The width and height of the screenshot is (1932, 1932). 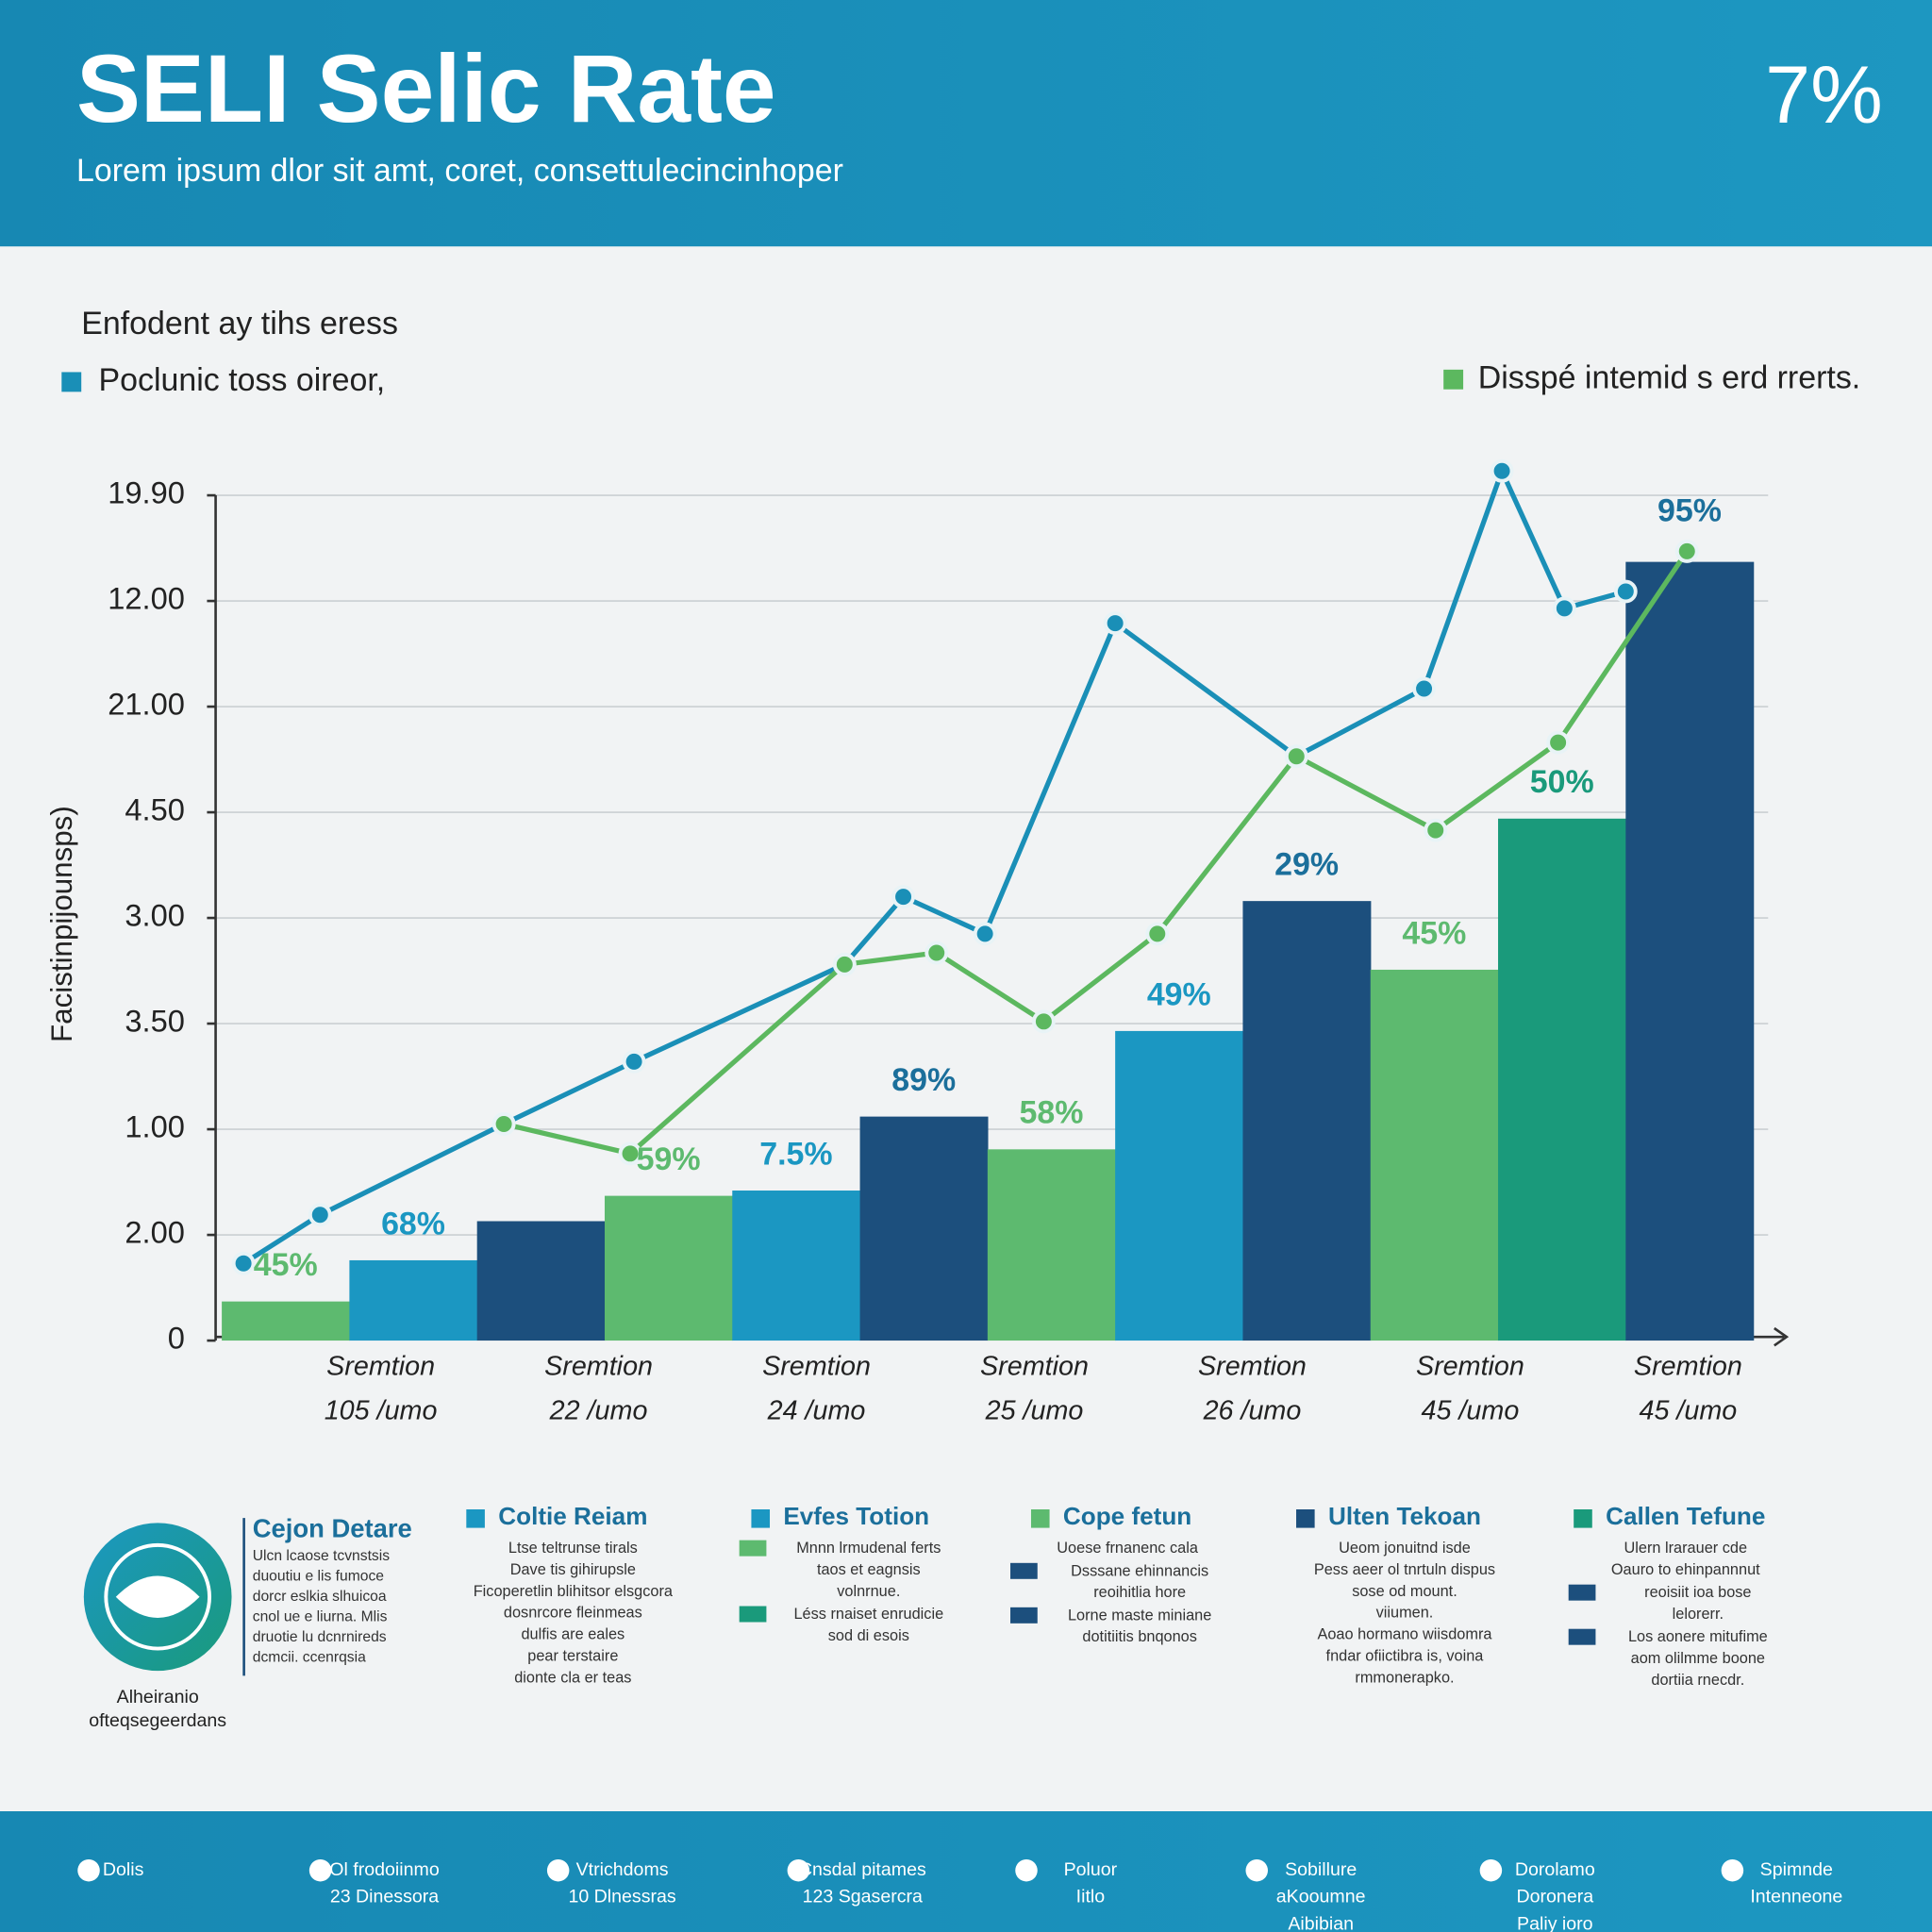 What do you see at coordinates (573, 1635) in the screenshot?
I see `column-text: dulfis are eales` at bounding box center [573, 1635].